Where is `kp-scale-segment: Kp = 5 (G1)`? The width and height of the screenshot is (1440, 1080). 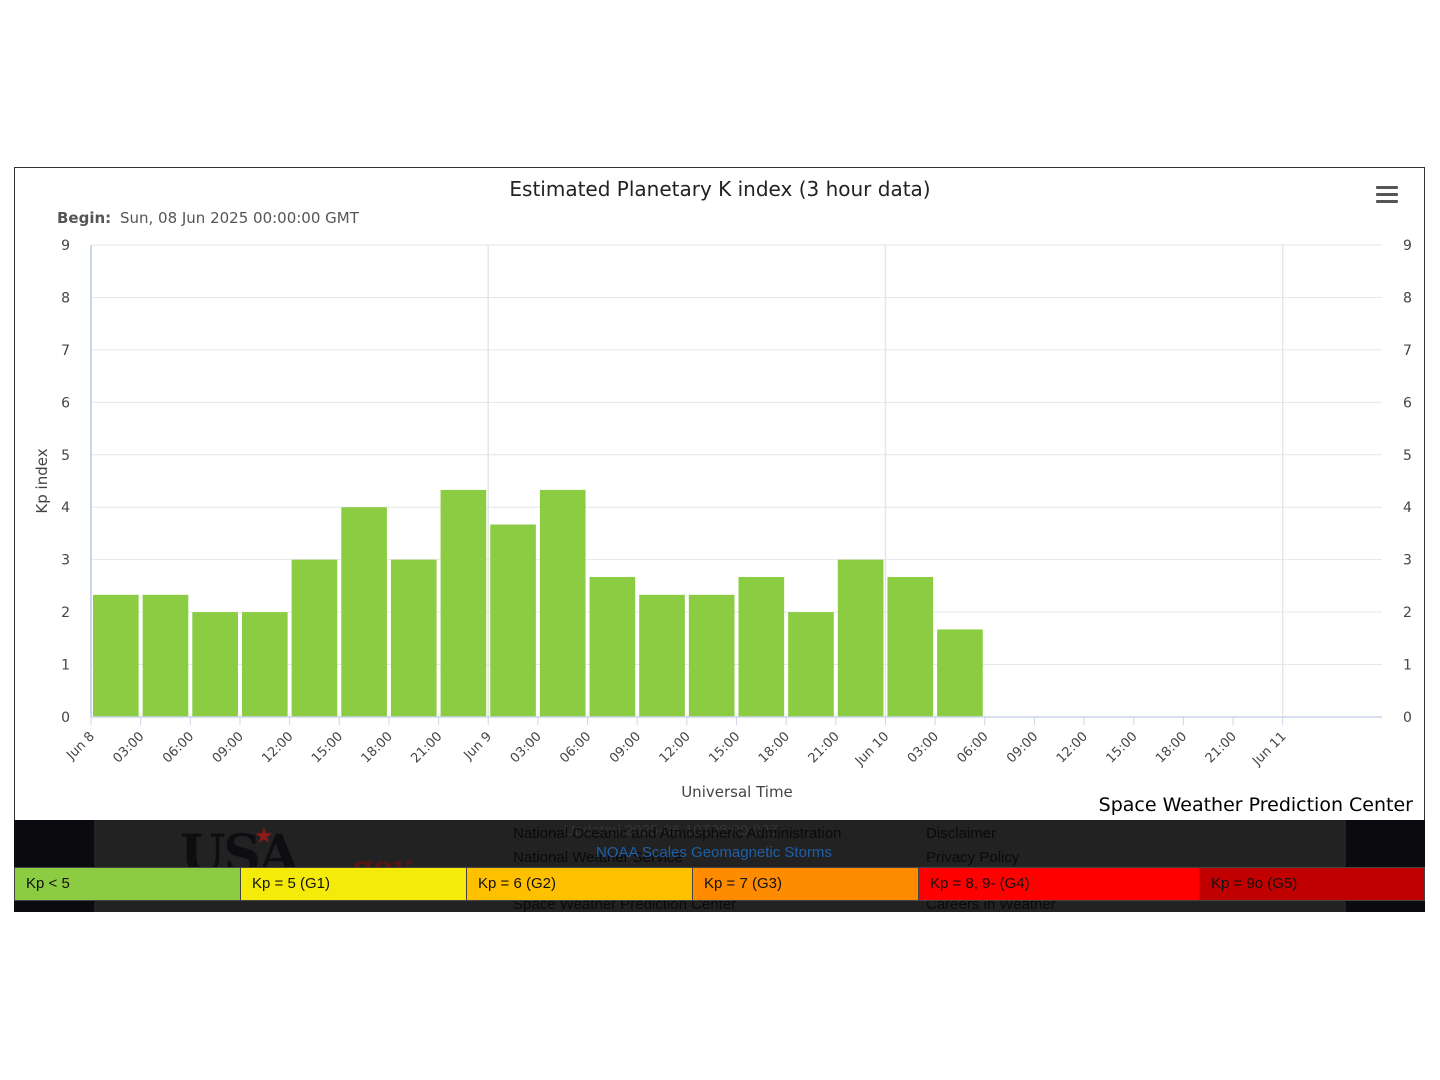 kp-scale-segment: Kp = 5 (G1) is located at coordinates (353, 884).